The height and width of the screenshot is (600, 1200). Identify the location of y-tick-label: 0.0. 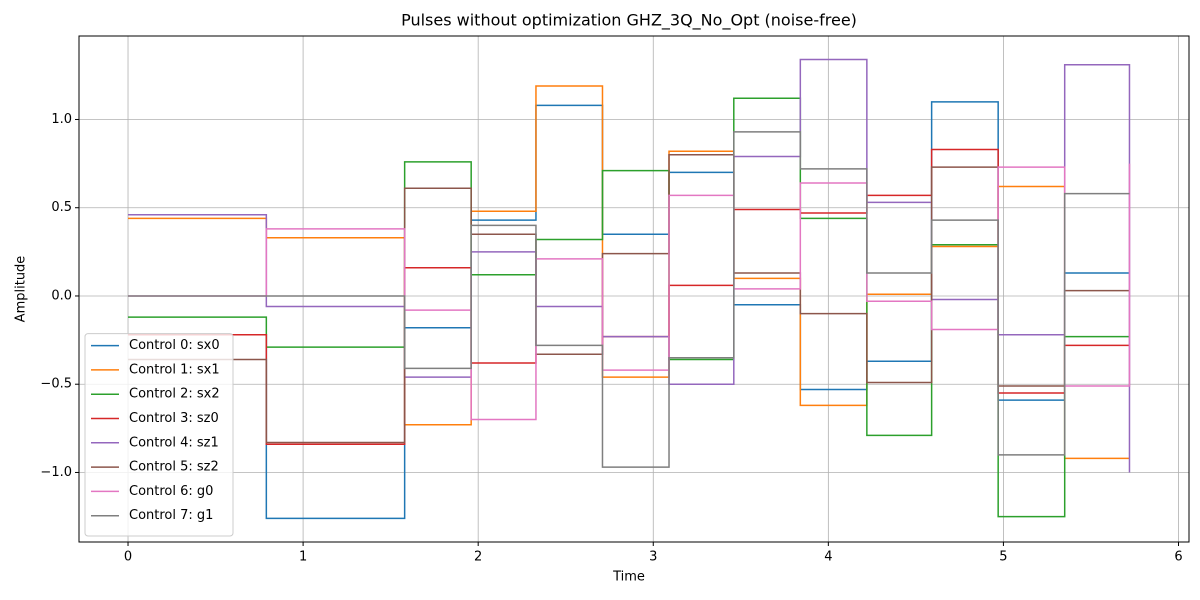
(61, 295).